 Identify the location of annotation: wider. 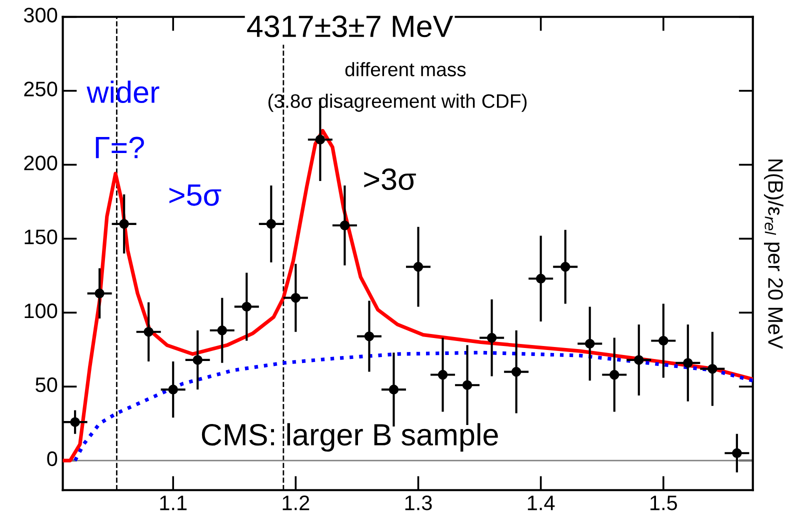
(123, 92).